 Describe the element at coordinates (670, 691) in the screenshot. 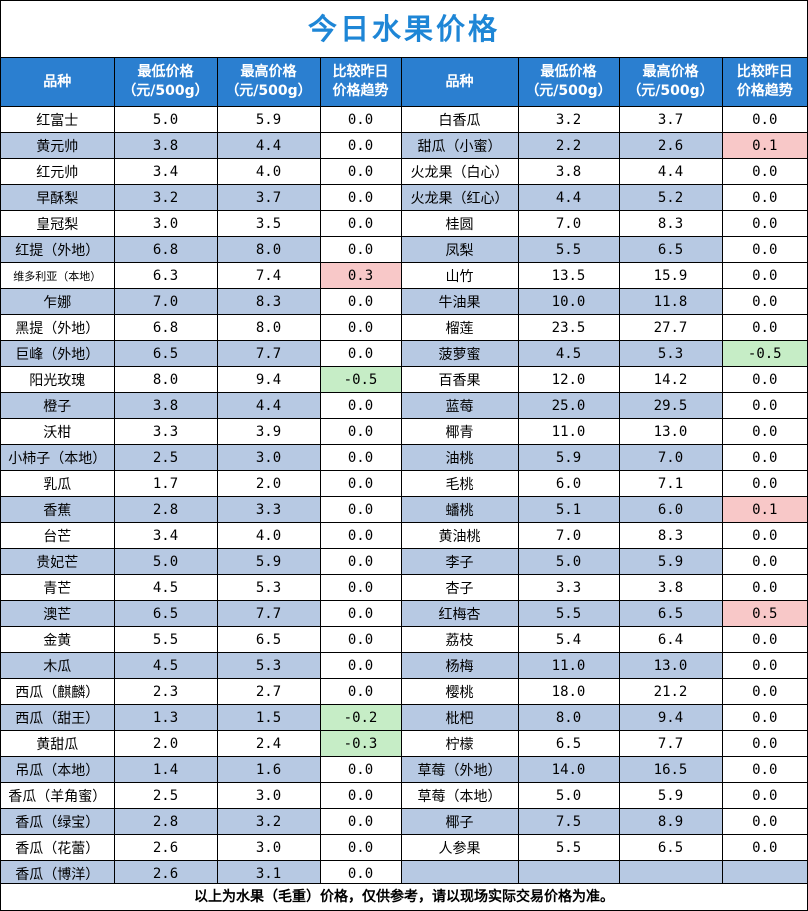

I see `max-price: 21.2` at that location.